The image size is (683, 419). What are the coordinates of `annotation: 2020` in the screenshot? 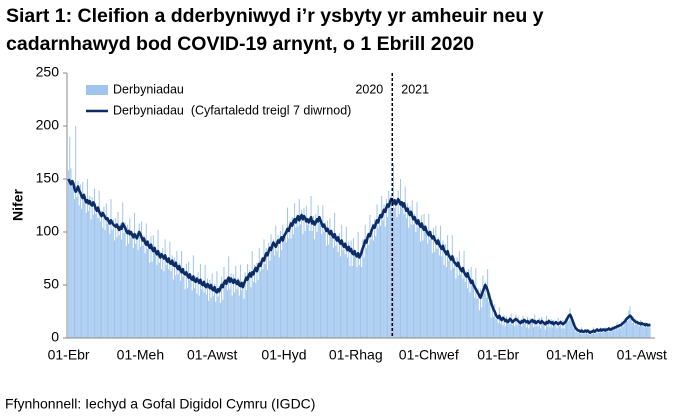 It's located at (369, 89).